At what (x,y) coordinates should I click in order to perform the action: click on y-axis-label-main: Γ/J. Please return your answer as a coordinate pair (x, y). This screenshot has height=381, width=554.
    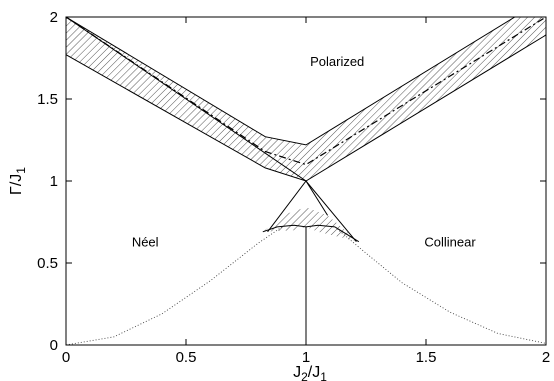
    Looking at the image, I should click on (16, 184).